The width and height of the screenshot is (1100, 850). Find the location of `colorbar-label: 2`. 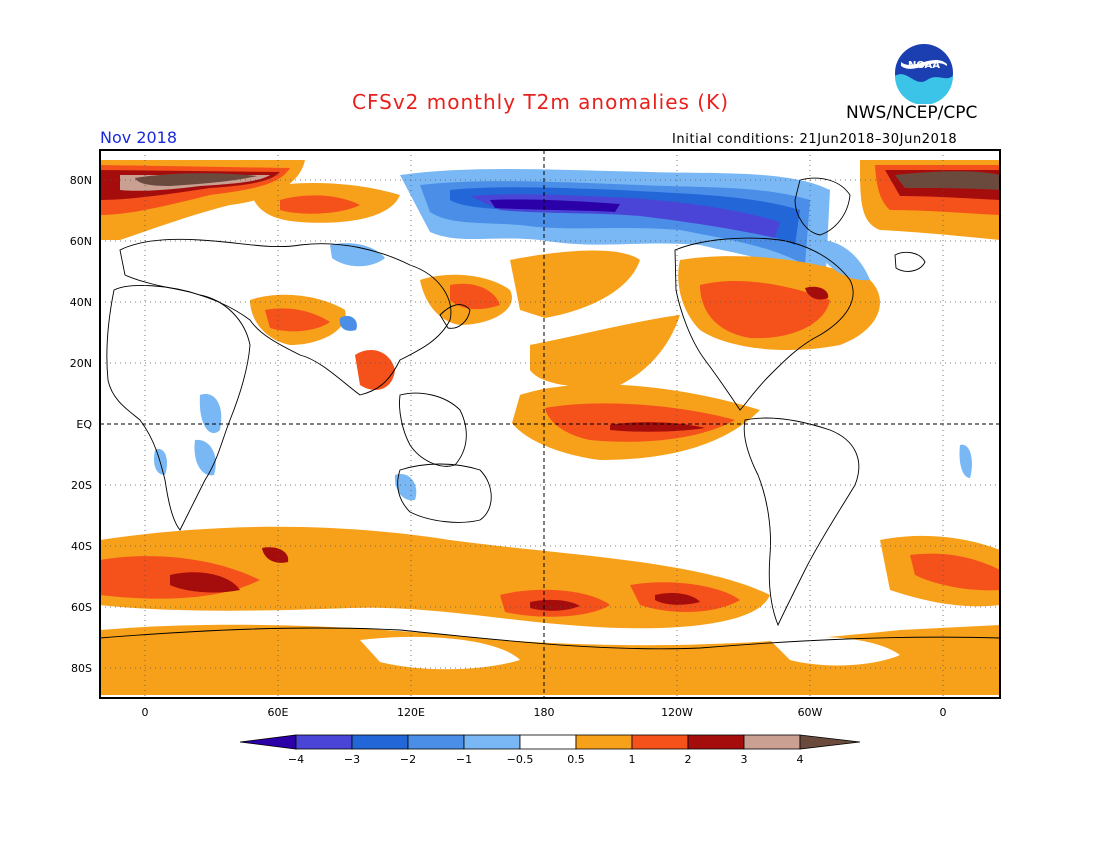

colorbar-label: 2 is located at coordinates (688, 759).